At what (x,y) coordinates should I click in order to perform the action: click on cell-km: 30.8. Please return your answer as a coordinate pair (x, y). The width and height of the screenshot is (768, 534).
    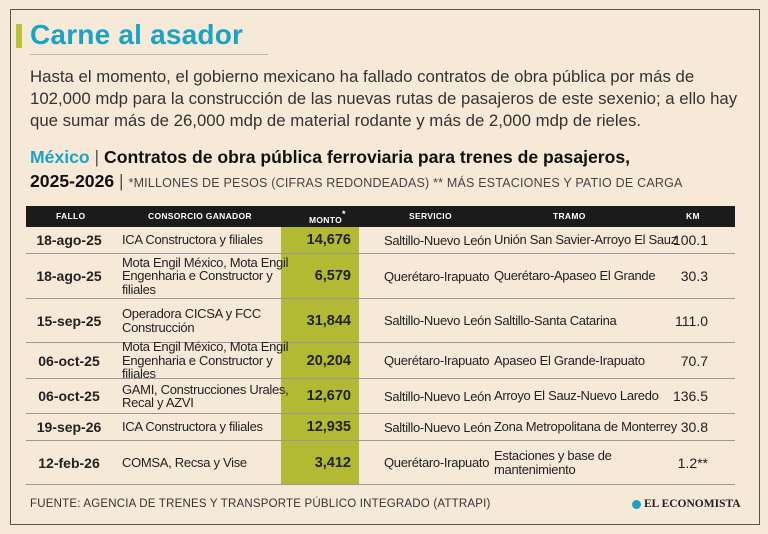
    Looking at the image, I should click on (694, 427).